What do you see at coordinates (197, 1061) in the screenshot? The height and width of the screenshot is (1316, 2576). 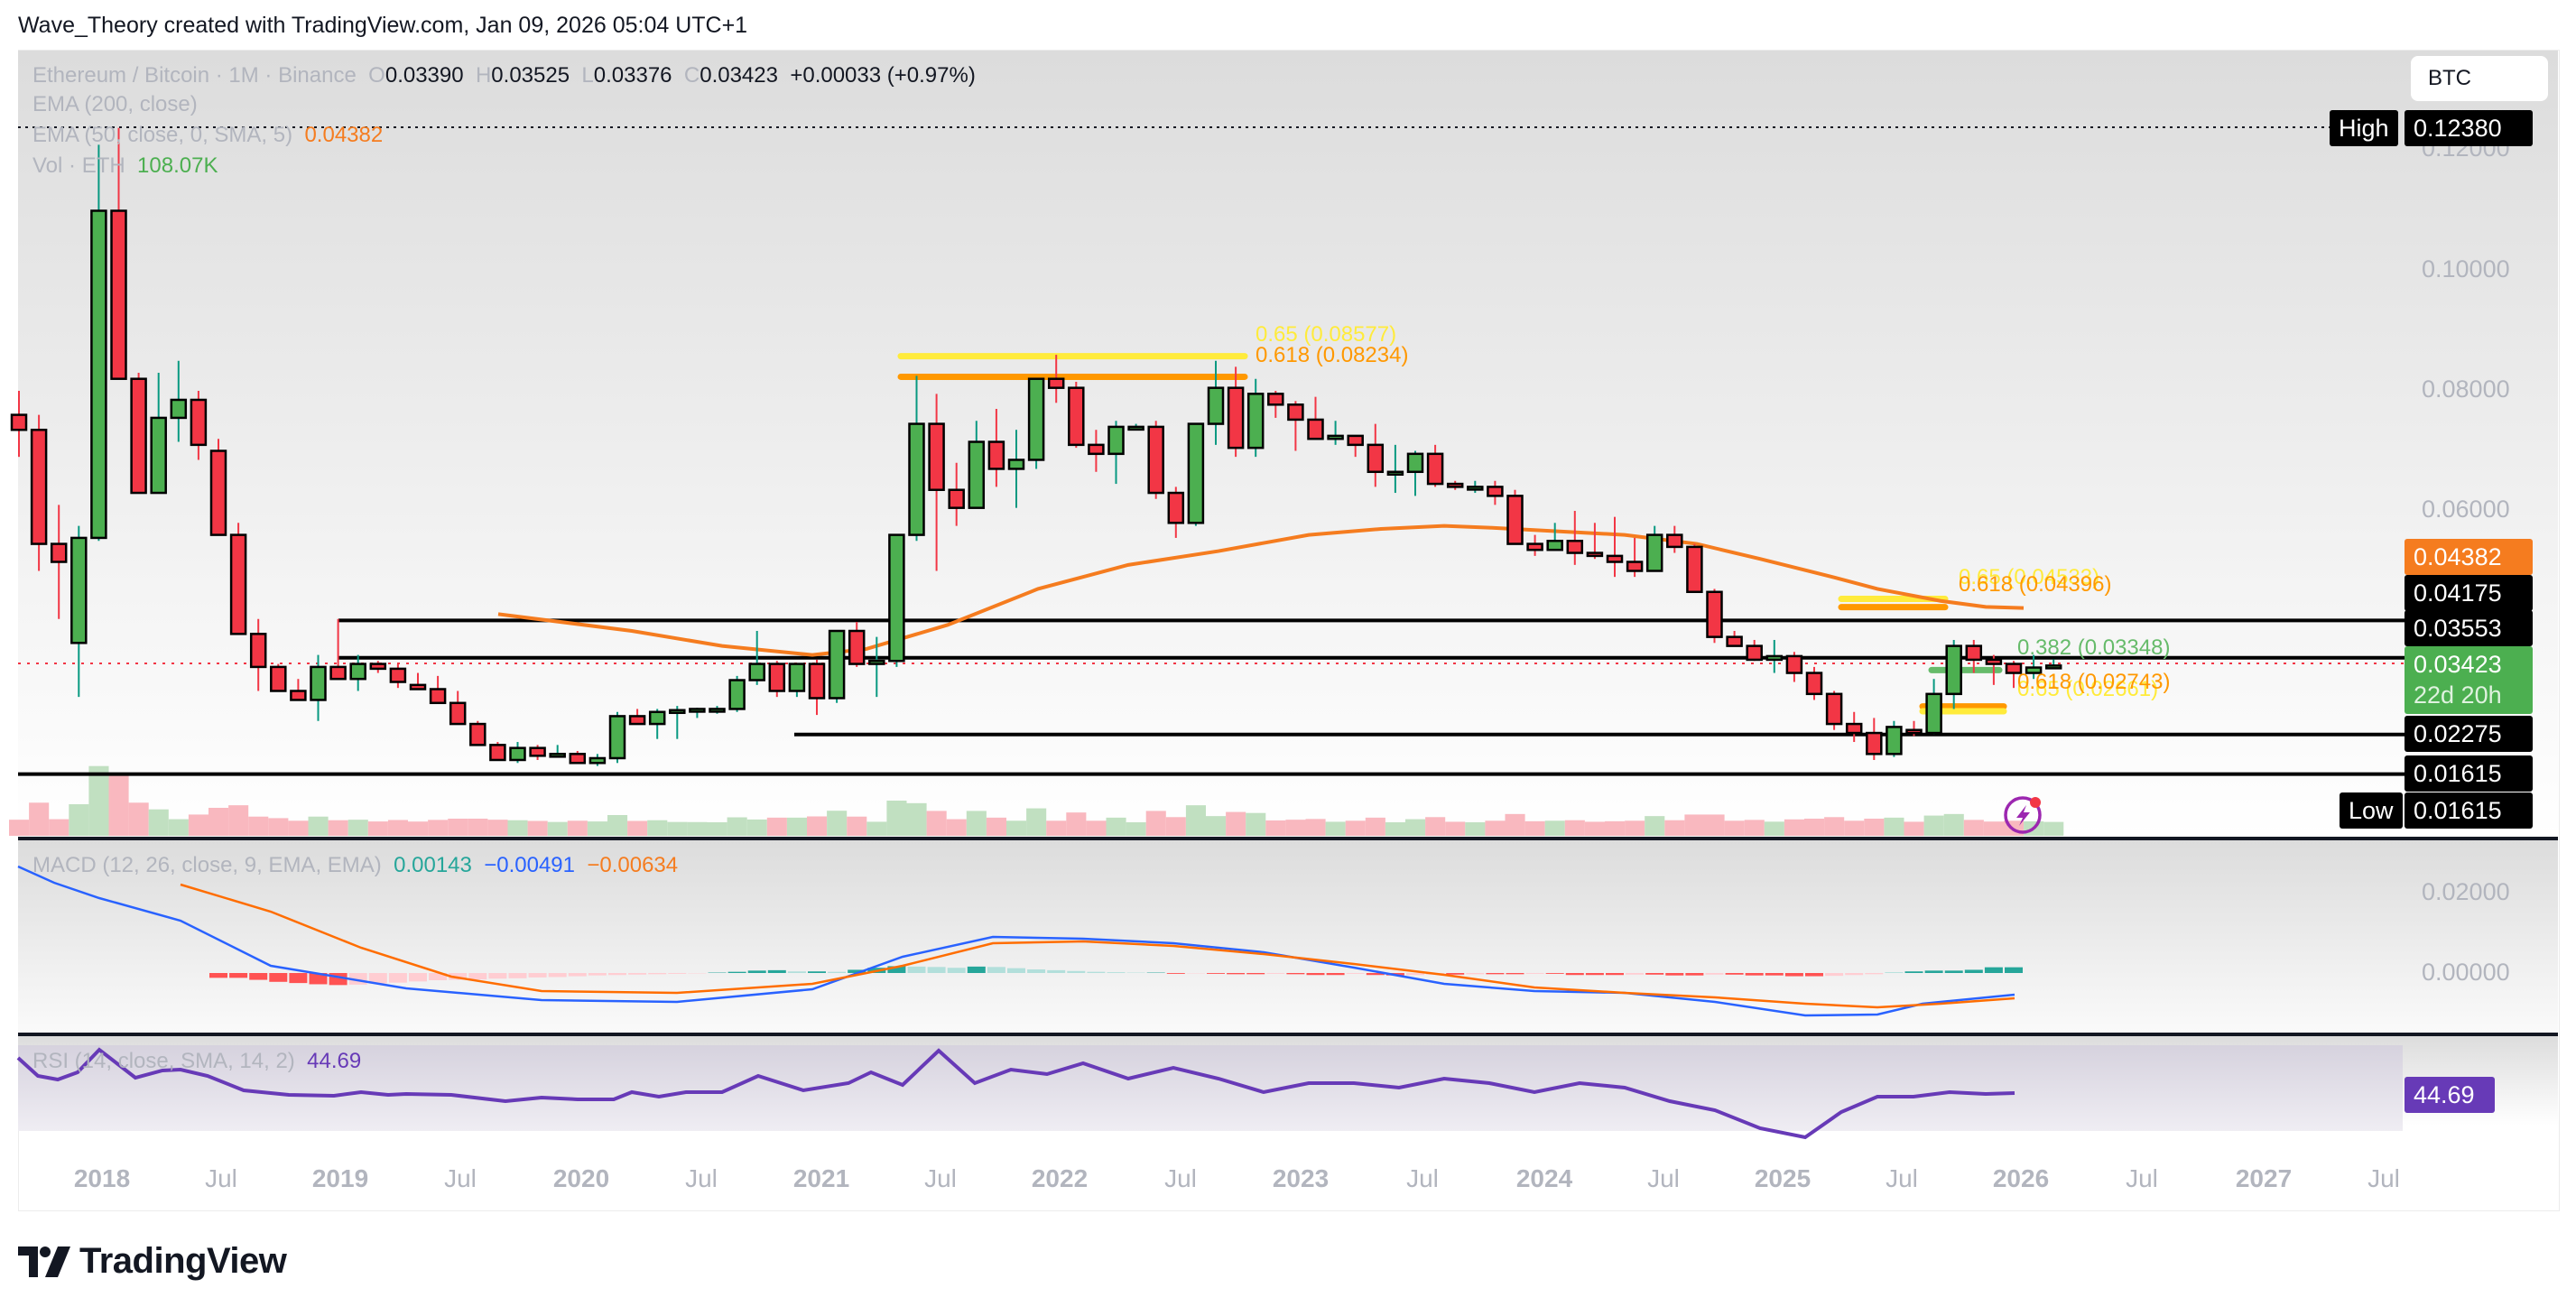 I see `rsi-legend: RSI (14, close, SMA, 14, 2) 44.69` at bounding box center [197, 1061].